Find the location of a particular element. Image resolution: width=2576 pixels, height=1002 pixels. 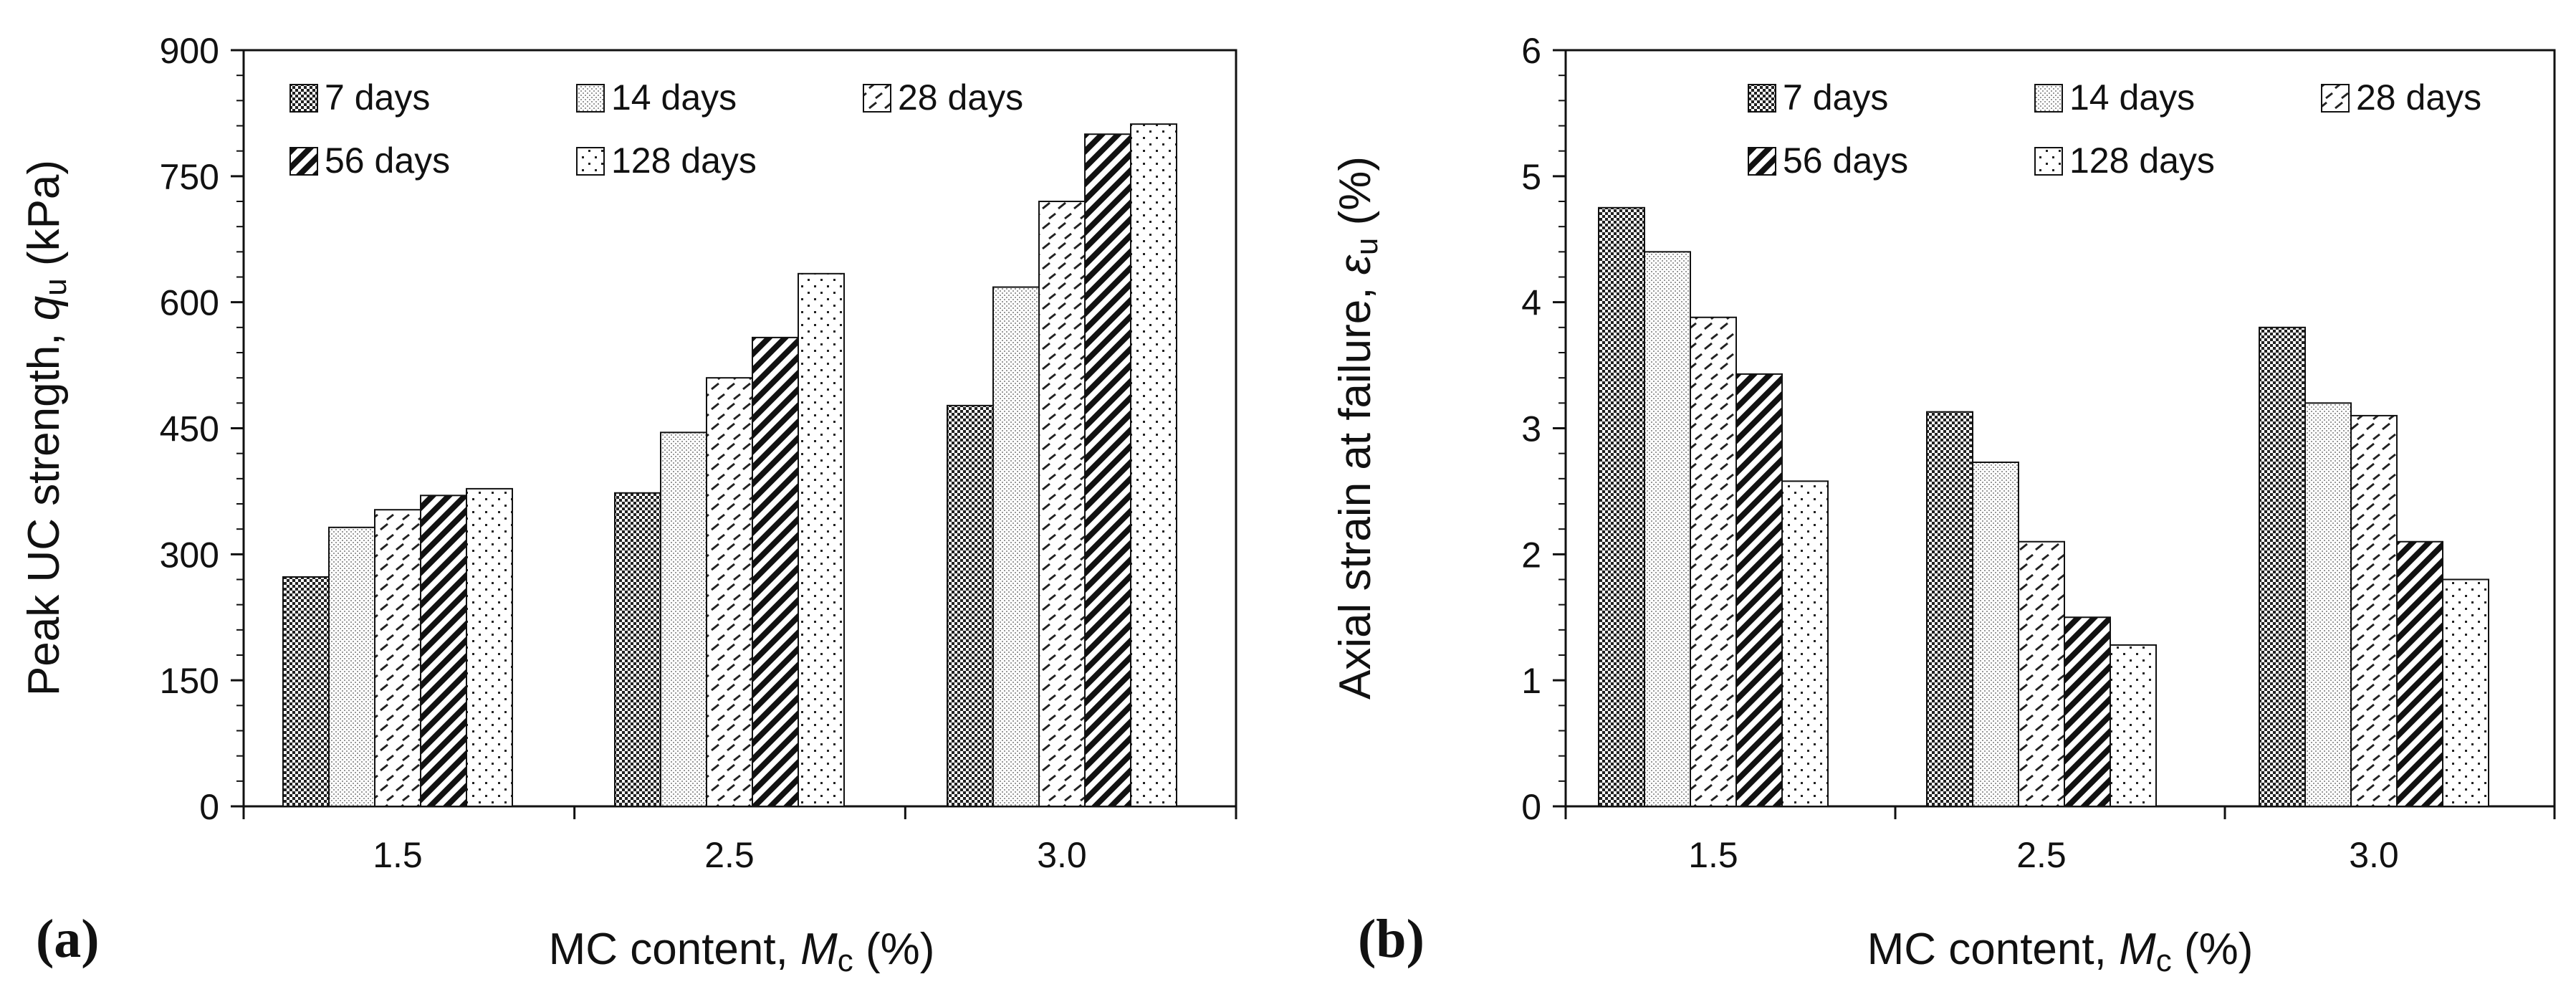

x-axis-title-b: MC content, Mc (%) is located at coordinates (2060, 951).